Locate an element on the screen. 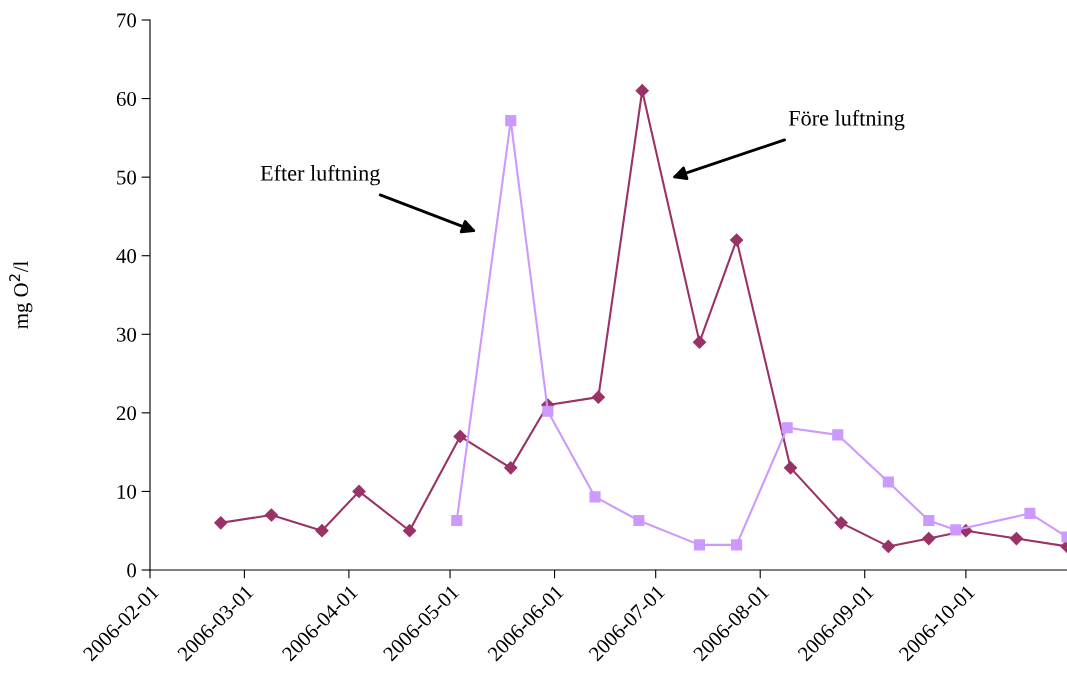  y-tick-label: 20 is located at coordinates (126, 413).